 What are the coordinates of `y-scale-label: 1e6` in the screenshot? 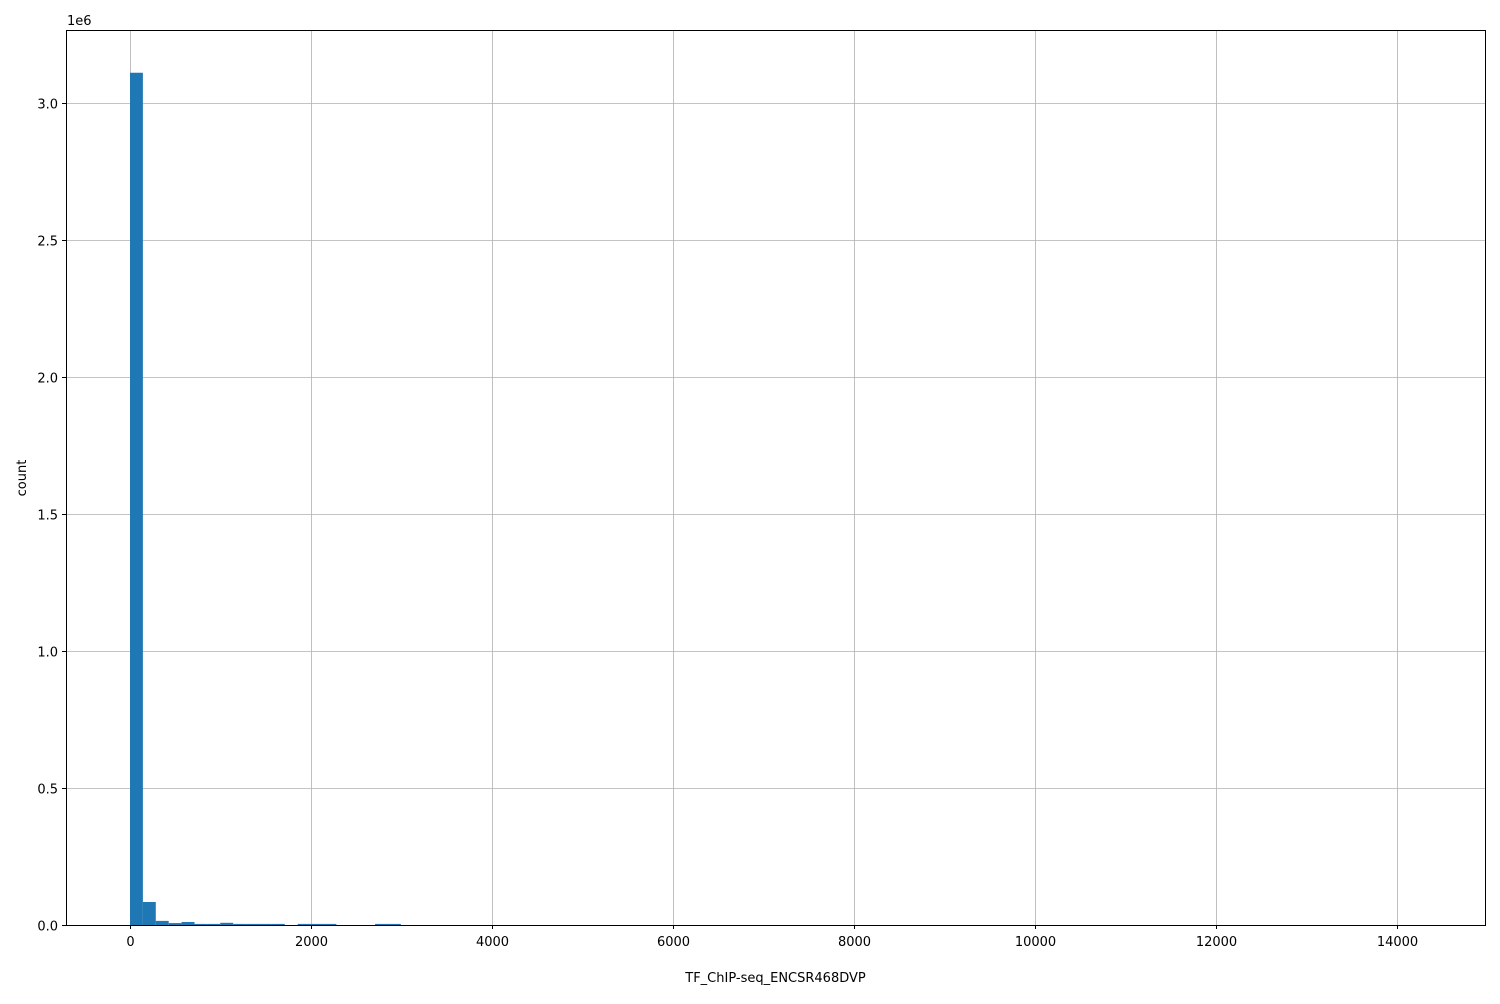 It's located at (79, 21).